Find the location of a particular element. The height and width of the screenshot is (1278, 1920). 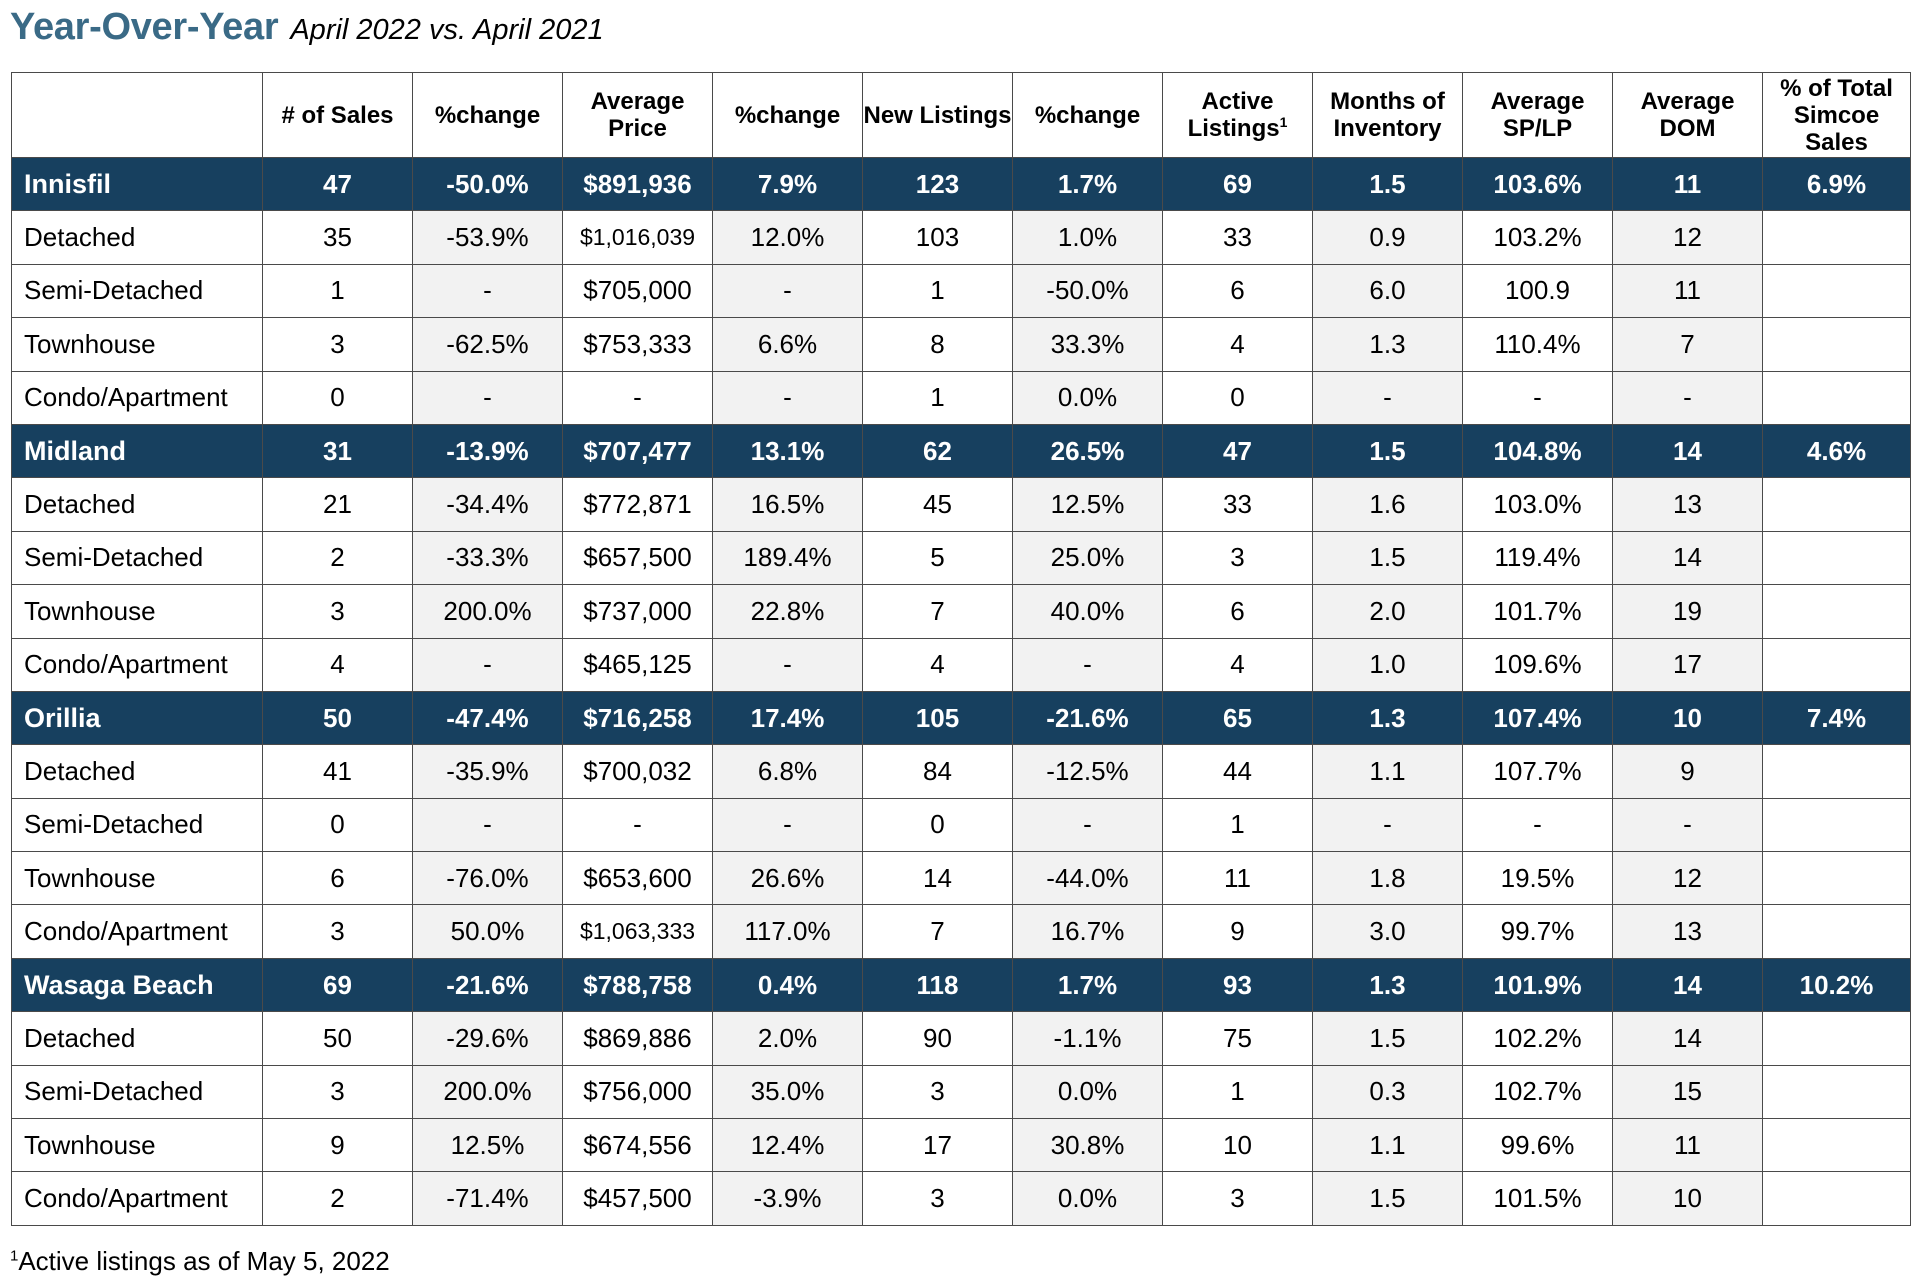

table-cell: 17.4% is located at coordinates (787, 718).